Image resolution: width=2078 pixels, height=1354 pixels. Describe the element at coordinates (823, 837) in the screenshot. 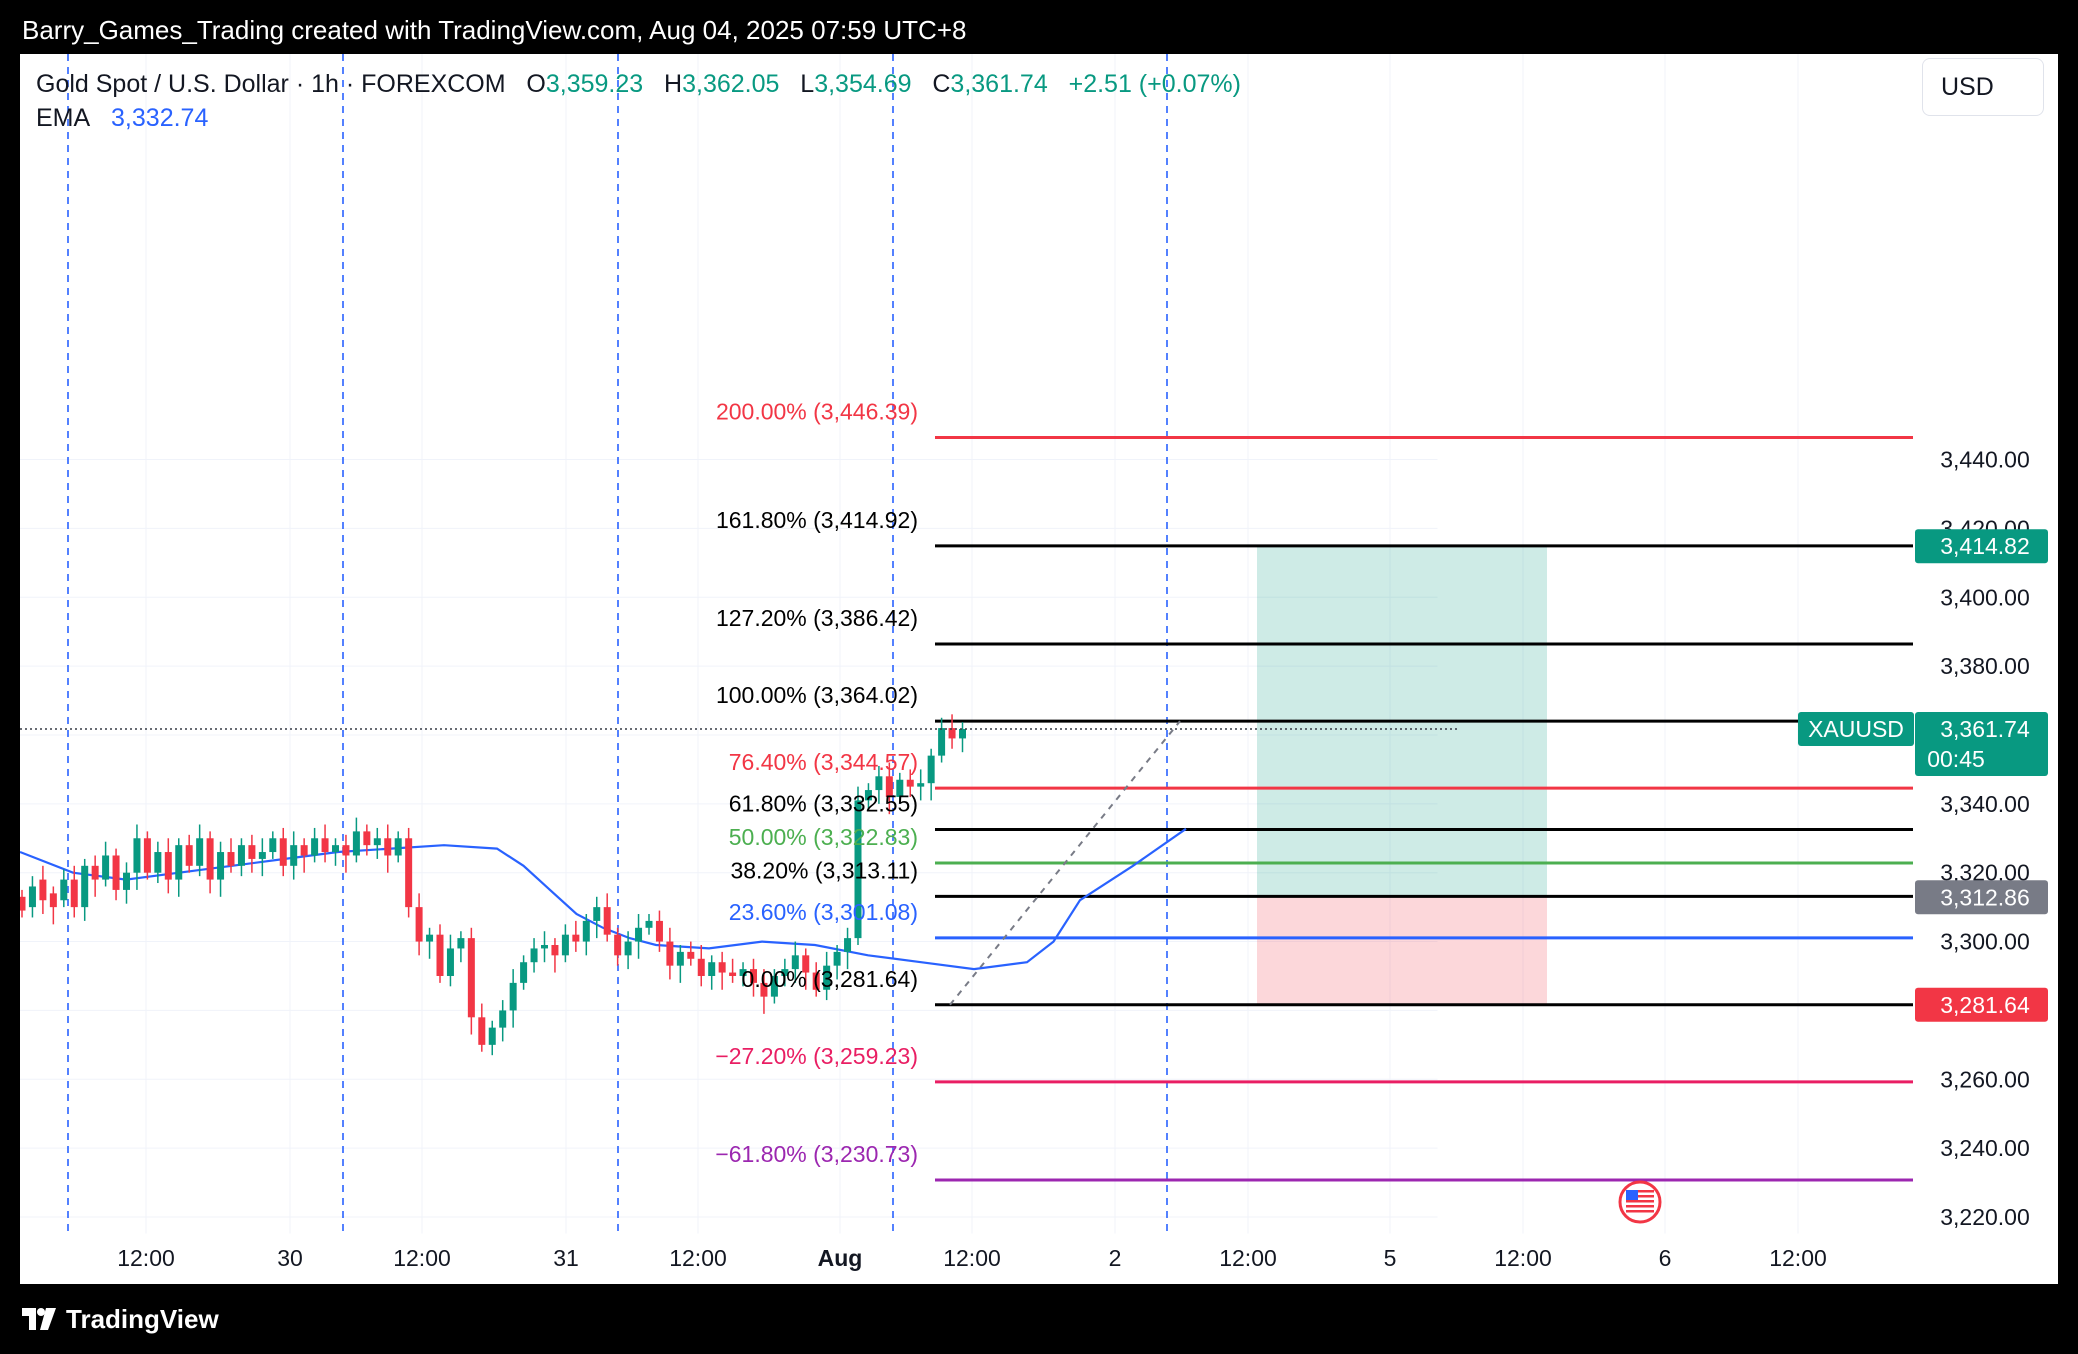

I see `fib-level-label: 50.00% (3,322.83)` at that location.